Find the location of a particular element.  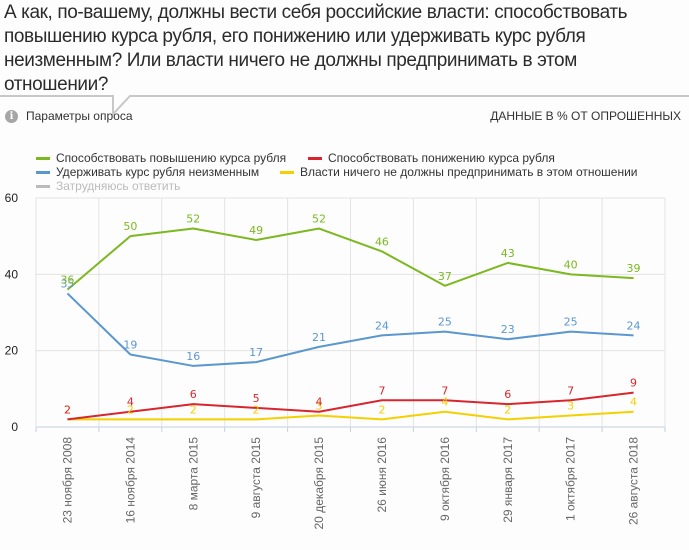

data-label: 37 is located at coordinates (445, 276).